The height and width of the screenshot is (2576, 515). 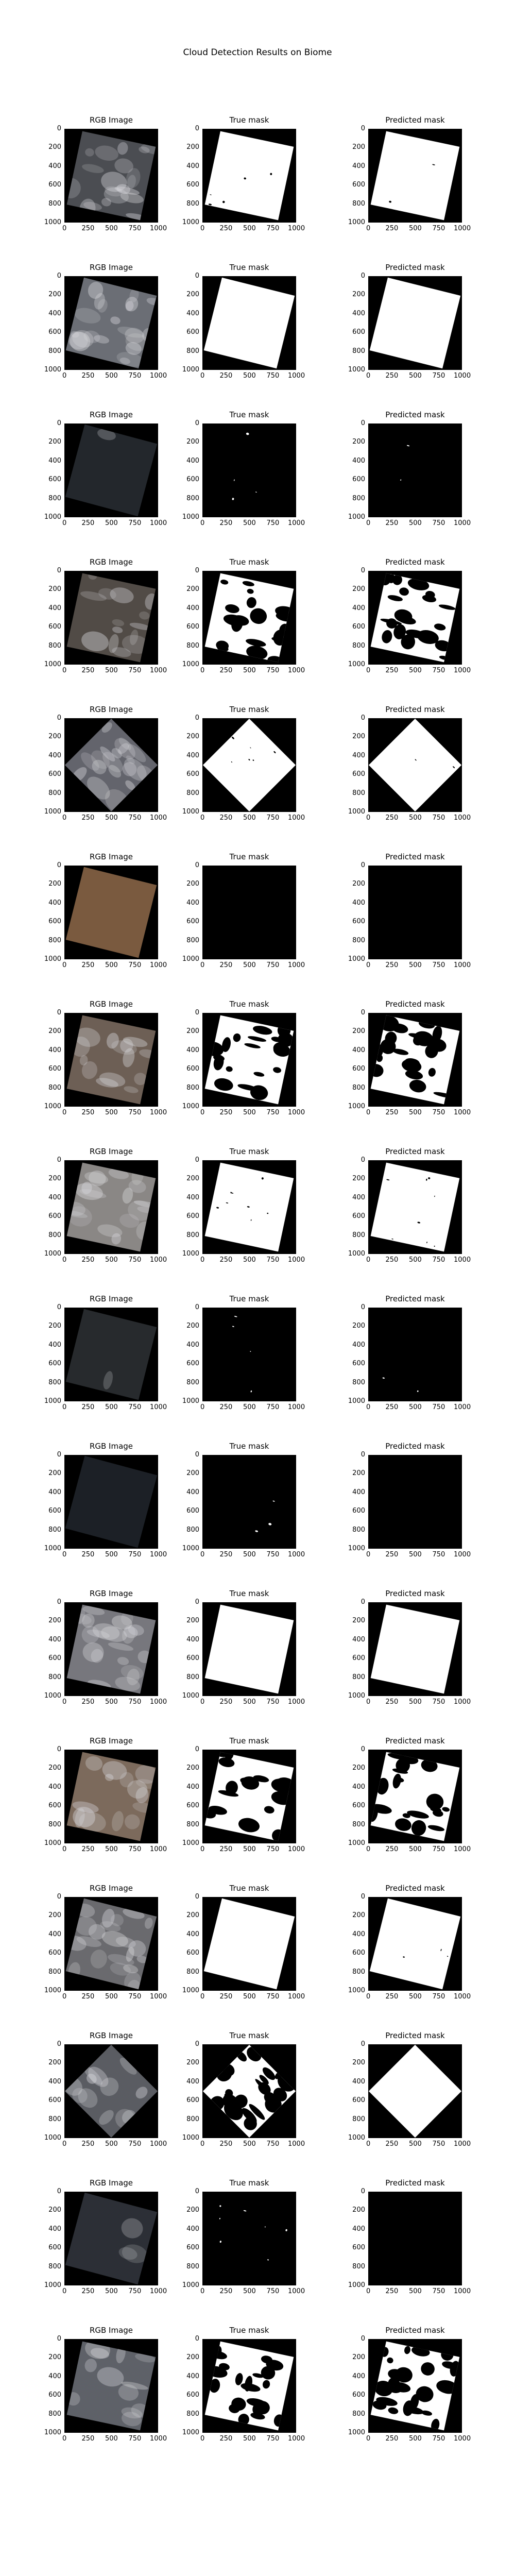 I want to click on predicted-mask, so click(x=415, y=913).